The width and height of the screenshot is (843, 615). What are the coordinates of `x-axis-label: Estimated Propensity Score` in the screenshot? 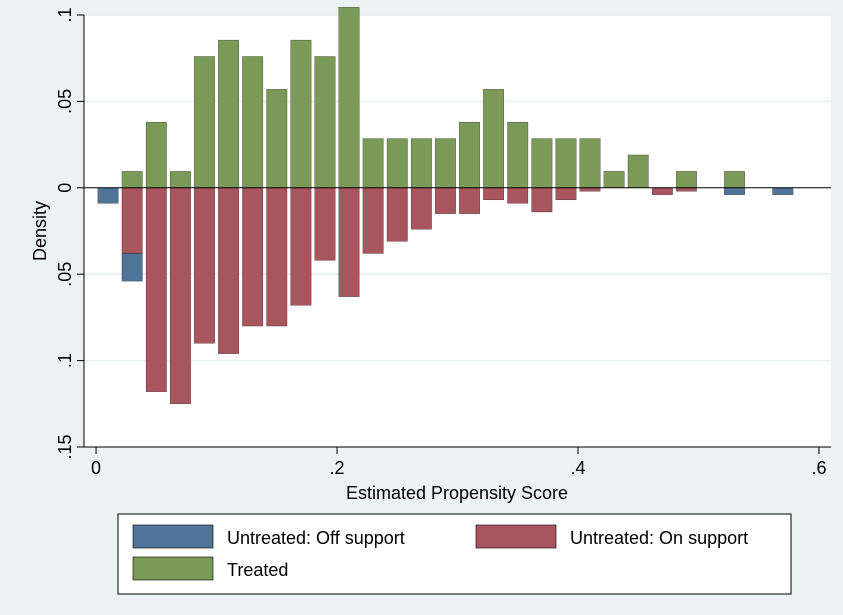 It's located at (457, 493).